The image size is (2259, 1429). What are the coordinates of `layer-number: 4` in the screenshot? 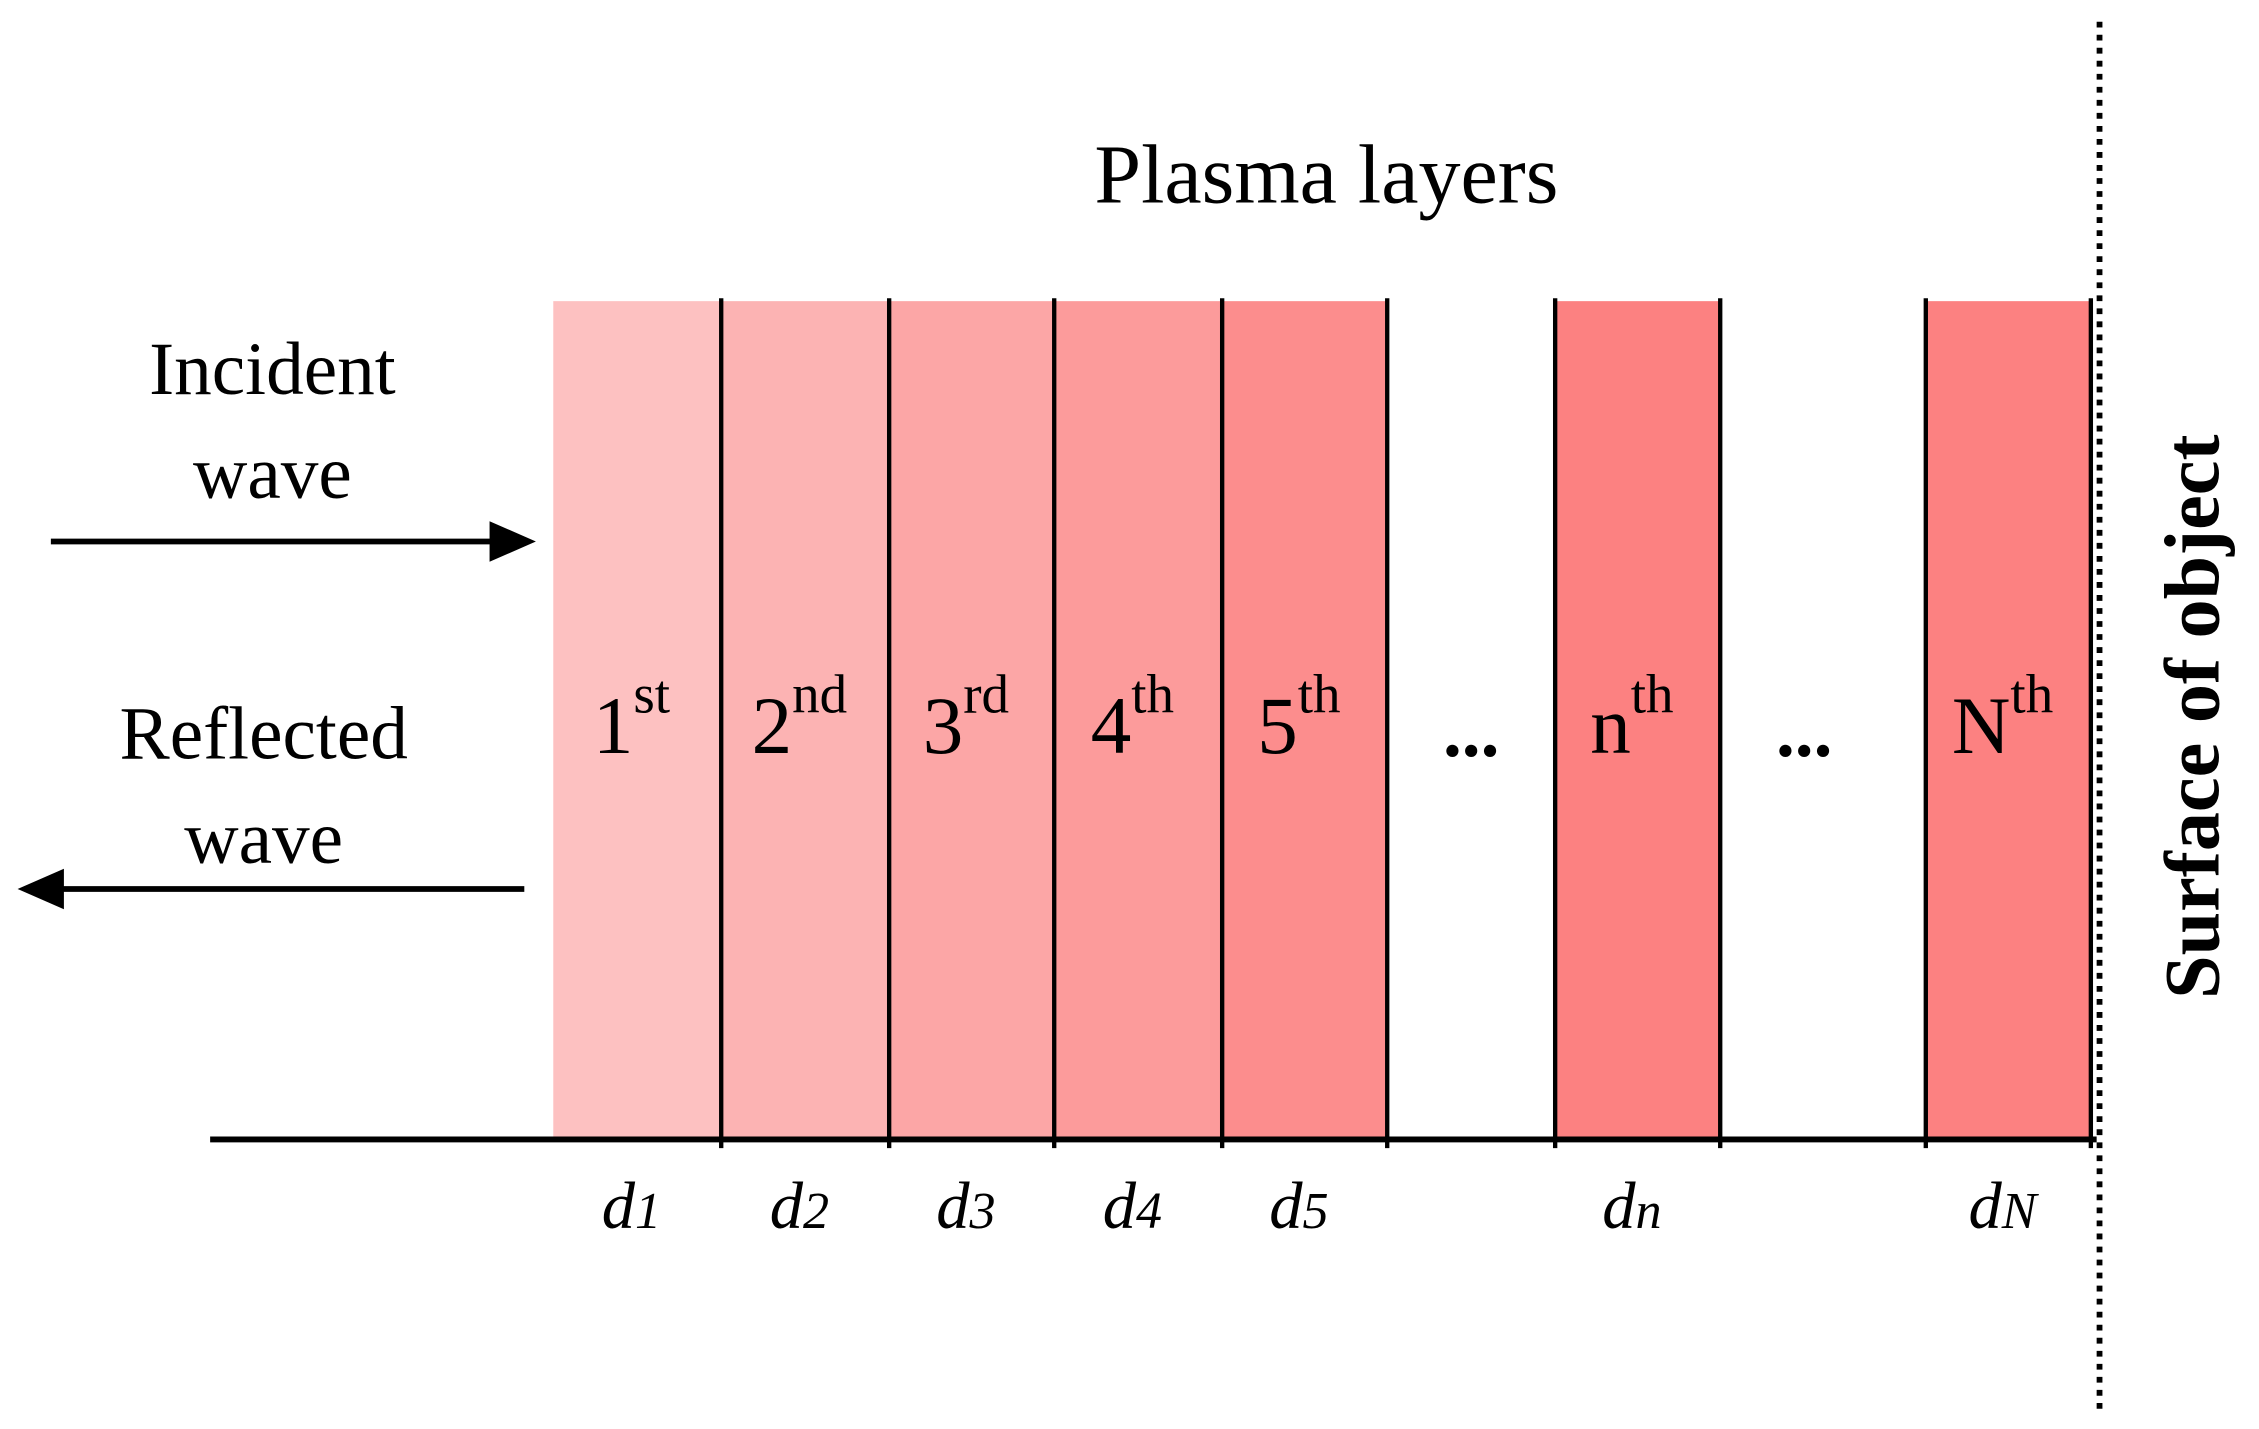 It's located at (1111, 726).